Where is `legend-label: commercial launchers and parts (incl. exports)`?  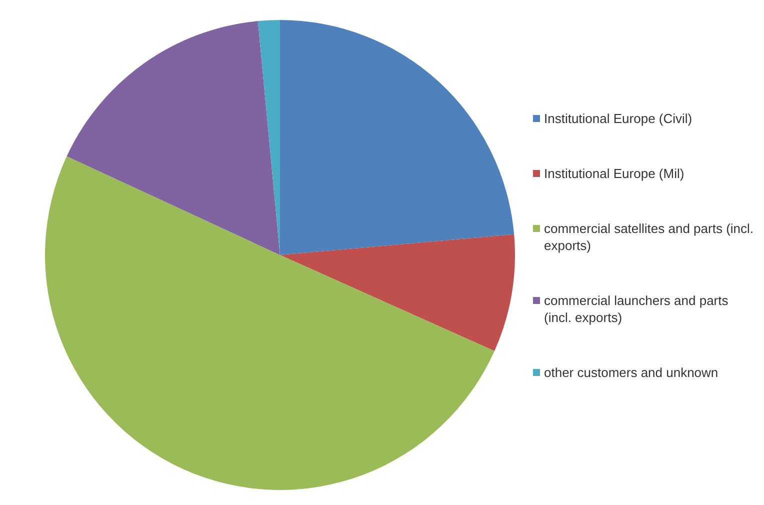 legend-label: commercial launchers and parts (incl. exports) is located at coordinates (637, 309).